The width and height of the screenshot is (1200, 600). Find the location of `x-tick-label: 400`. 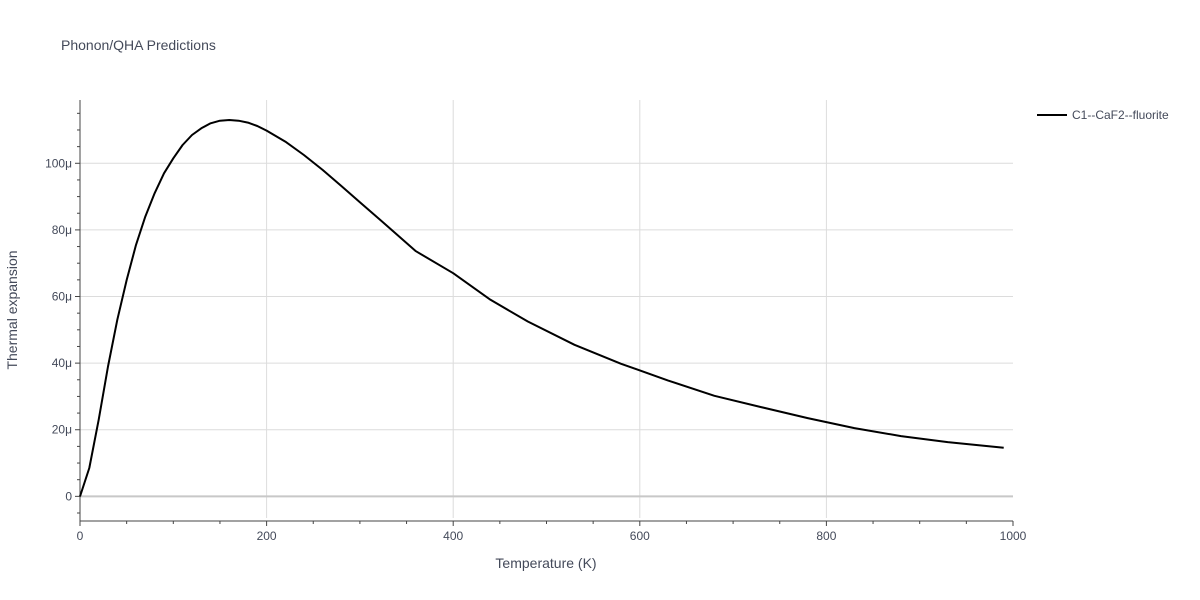

x-tick-label: 400 is located at coordinates (453, 536).